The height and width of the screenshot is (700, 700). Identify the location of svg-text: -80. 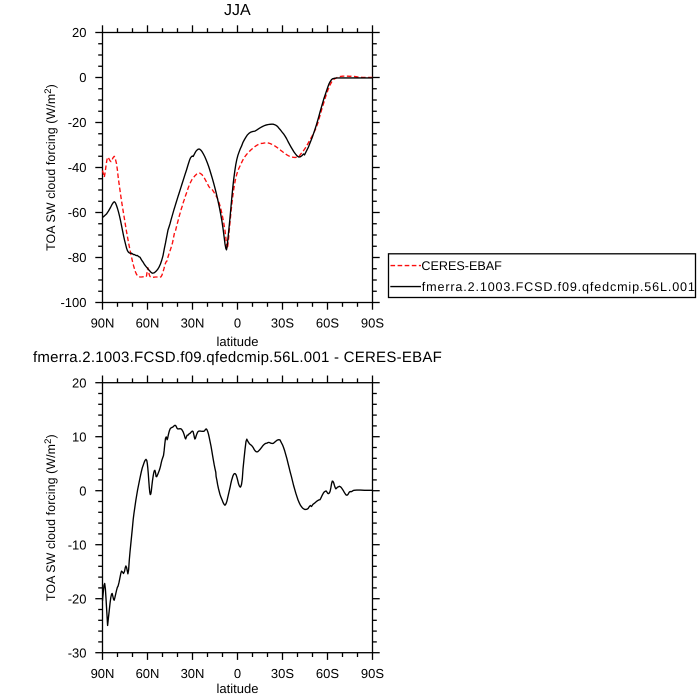
(77, 257).